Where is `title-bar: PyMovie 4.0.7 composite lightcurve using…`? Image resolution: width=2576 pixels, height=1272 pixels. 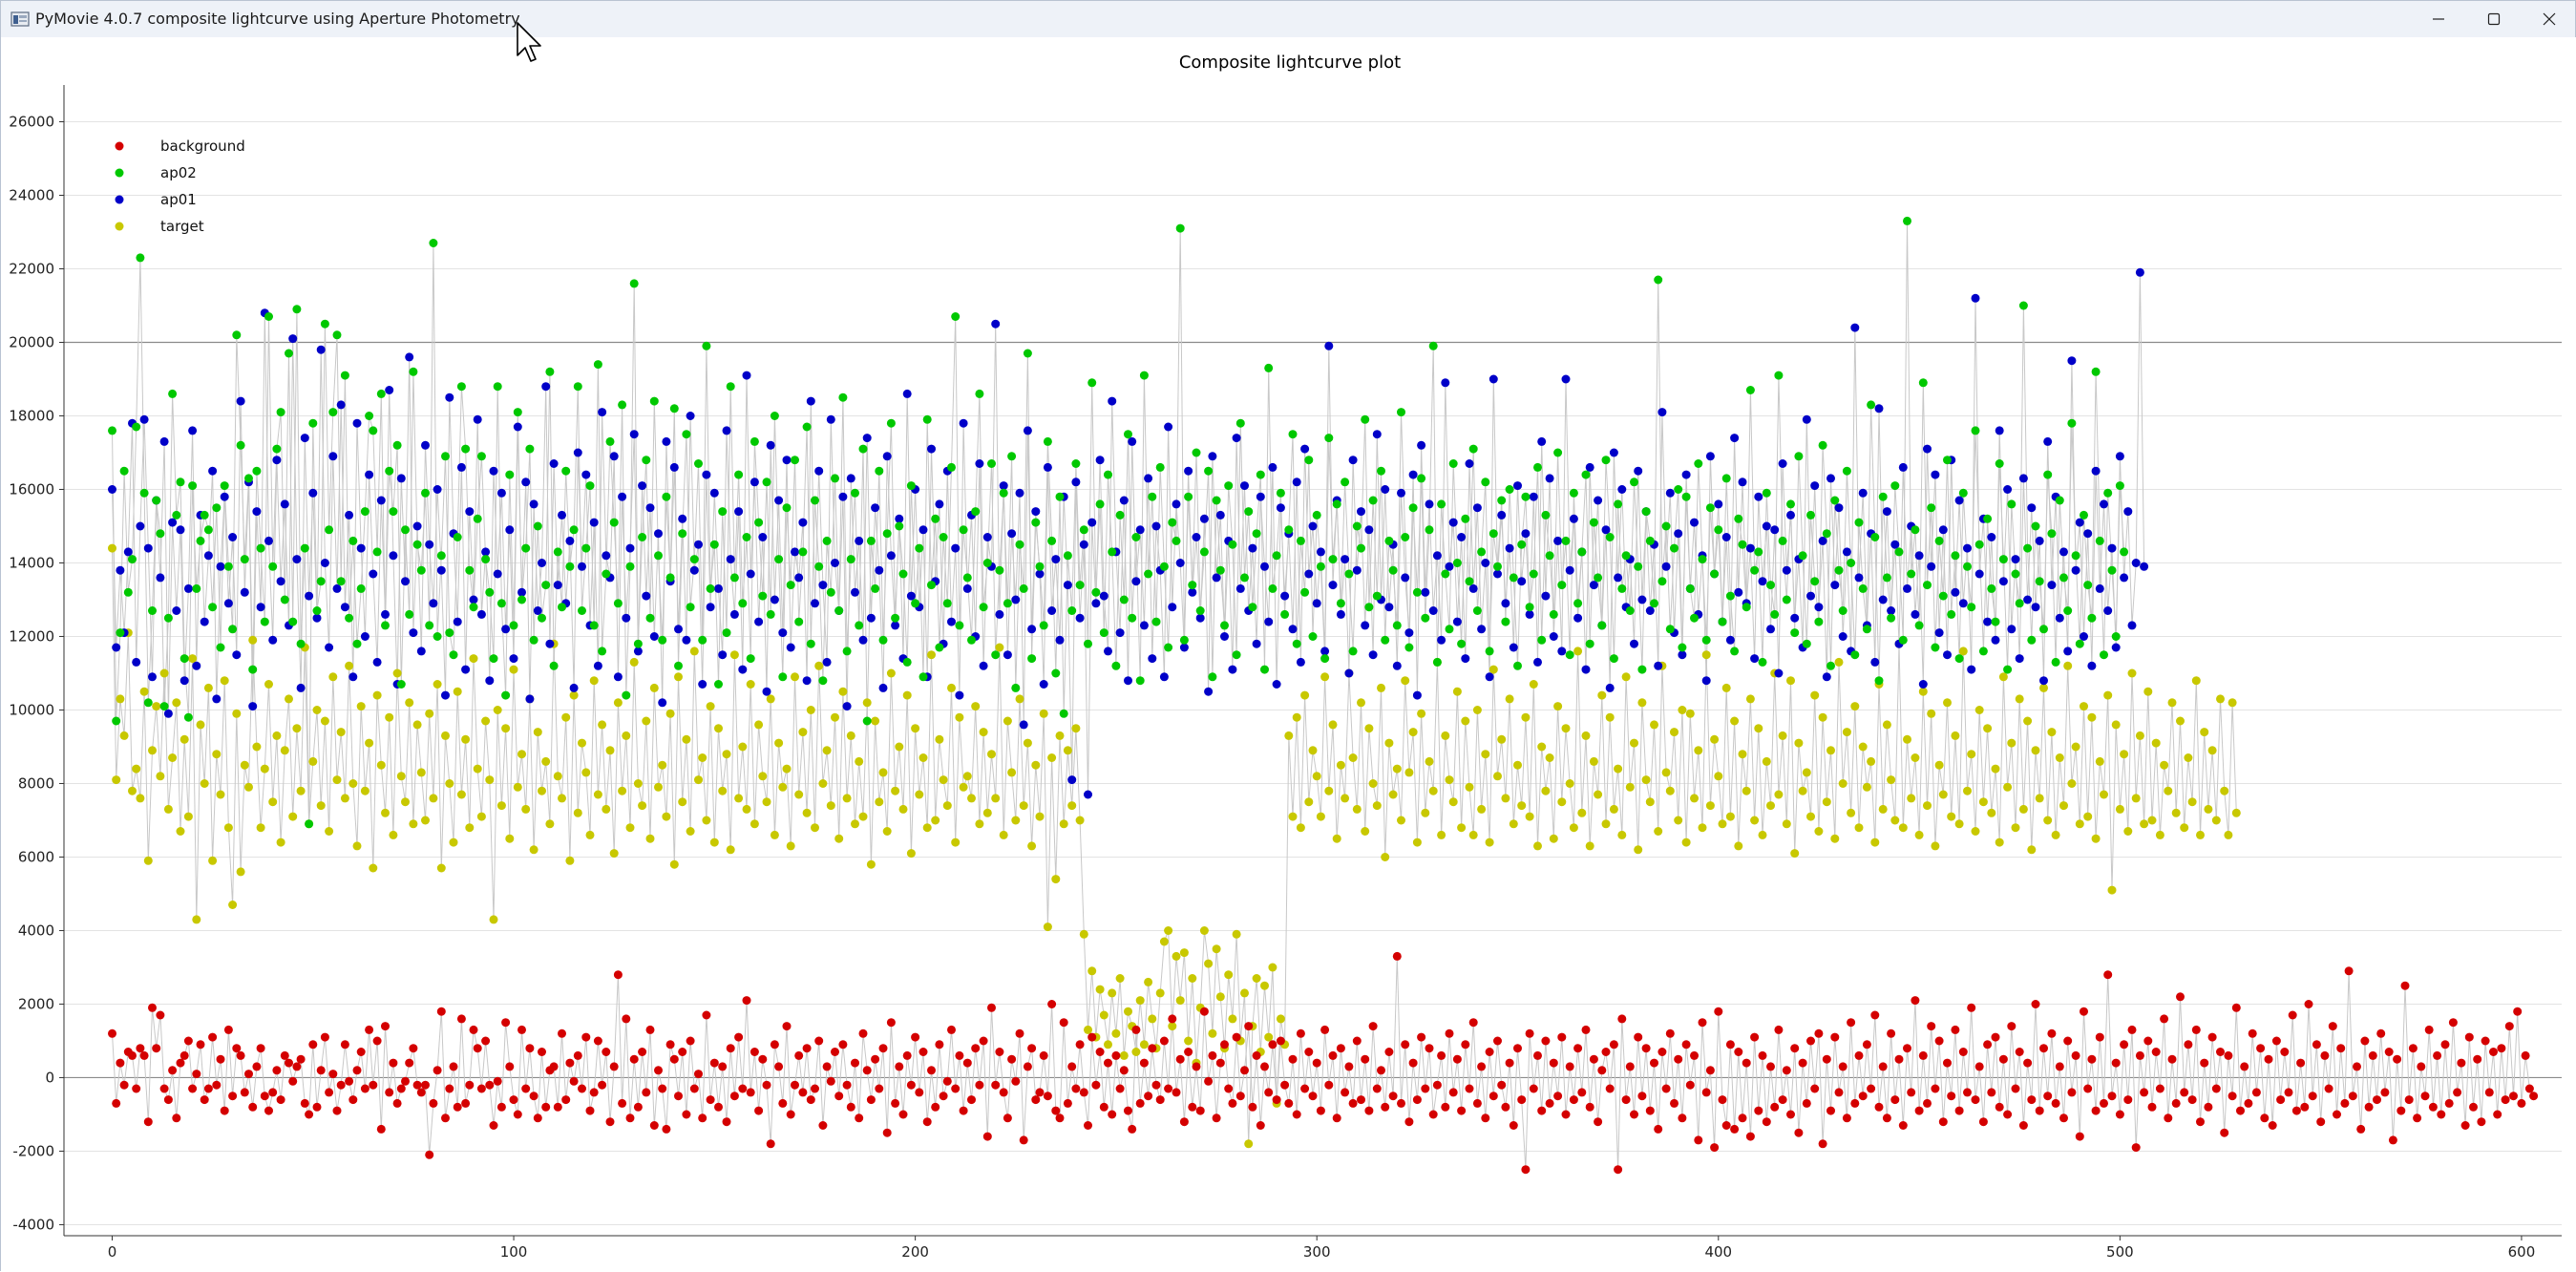 title-bar: PyMovie 4.0.7 composite lightcurve using… is located at coordinates (1288, 19).